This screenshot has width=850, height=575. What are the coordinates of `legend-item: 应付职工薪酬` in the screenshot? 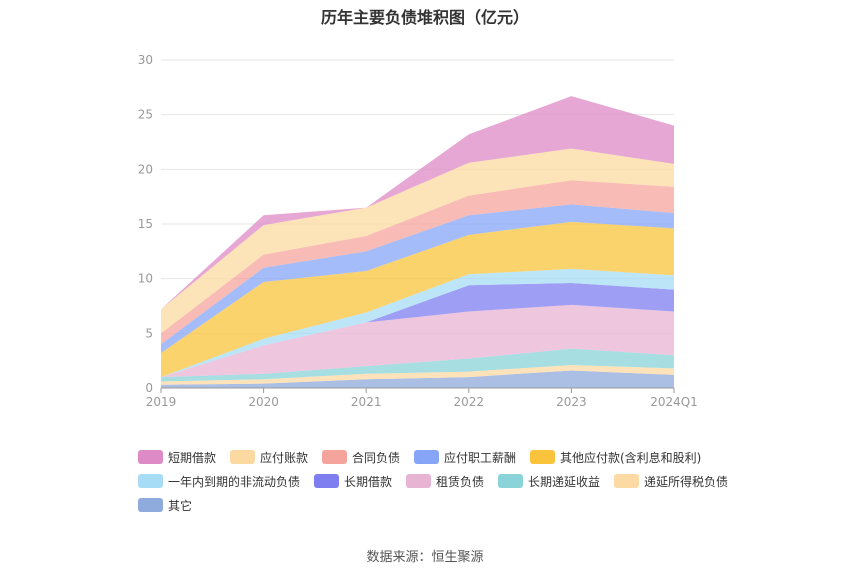 It's located at (465, 457).